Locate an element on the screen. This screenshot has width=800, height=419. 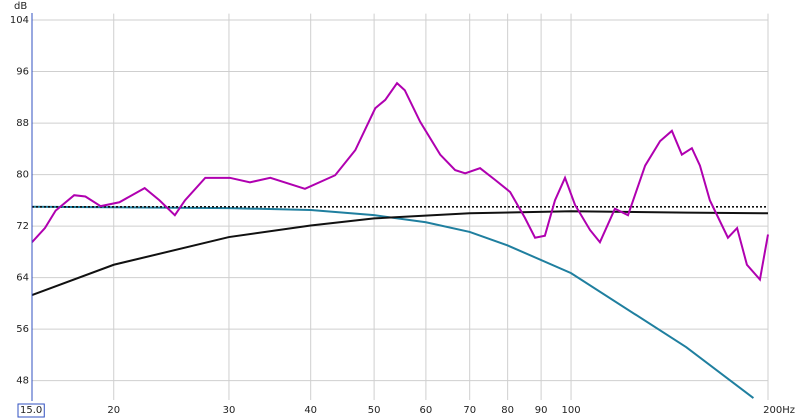
x-tick-label: 100 is located at coordinates (571, 410).